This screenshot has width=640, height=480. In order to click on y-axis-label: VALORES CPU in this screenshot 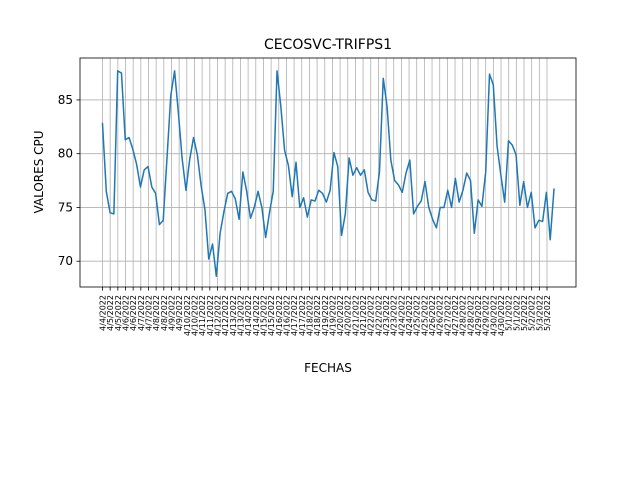, I will do `click(39, 171)`.